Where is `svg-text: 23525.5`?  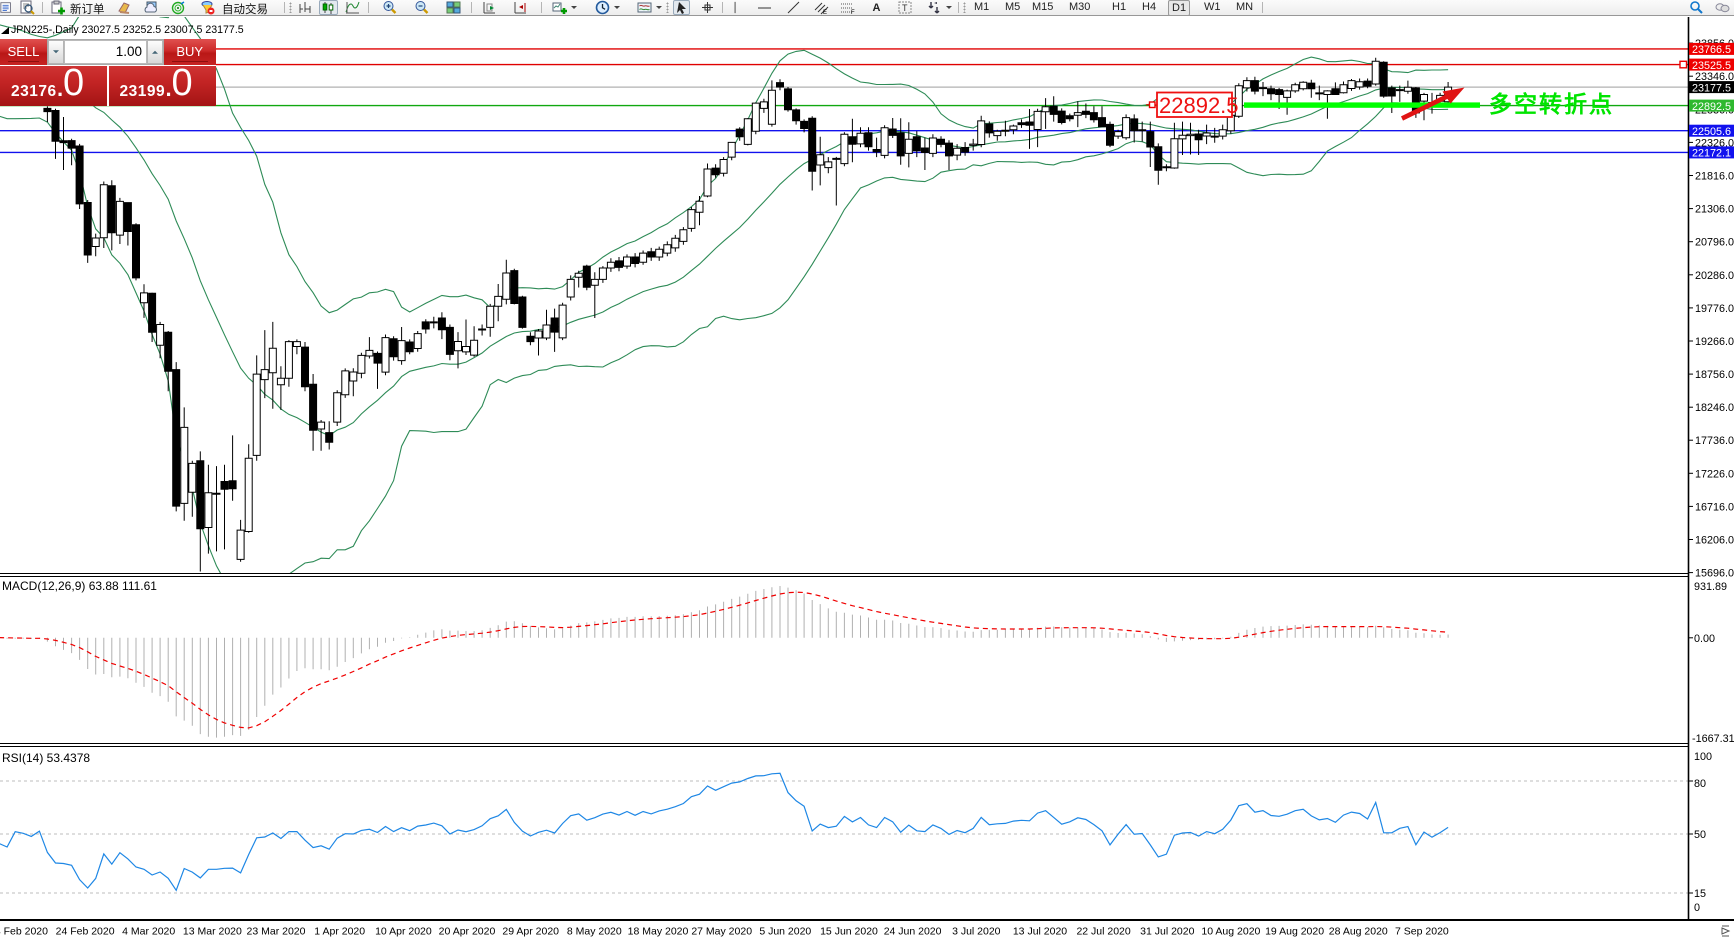 svg-text: 23525.5 is located at coordinates (1711, 66).